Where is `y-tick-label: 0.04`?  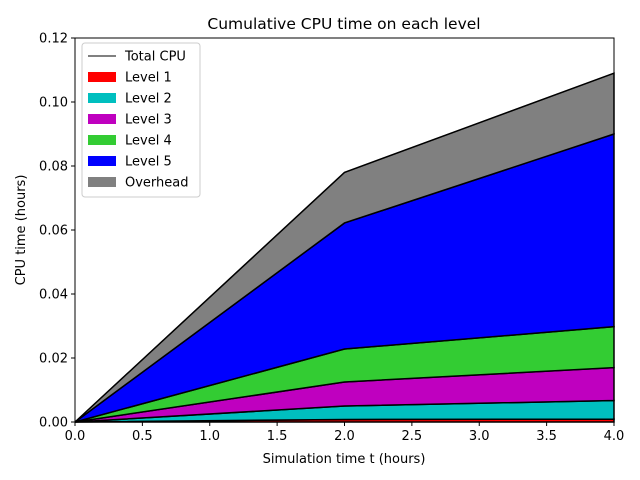 y-tick-label: 0.04 is located at coordinates (53, 295).